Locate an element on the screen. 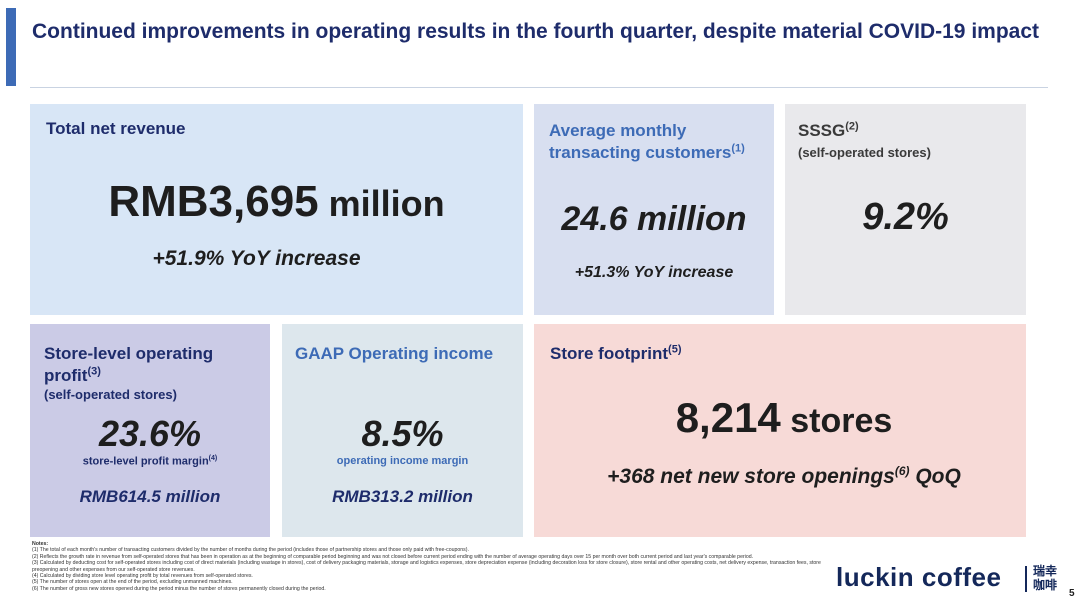 This screenshot has height=602, width=1080. store-profit-amount: RMB614.5 million is located at coordinates (150, 496).